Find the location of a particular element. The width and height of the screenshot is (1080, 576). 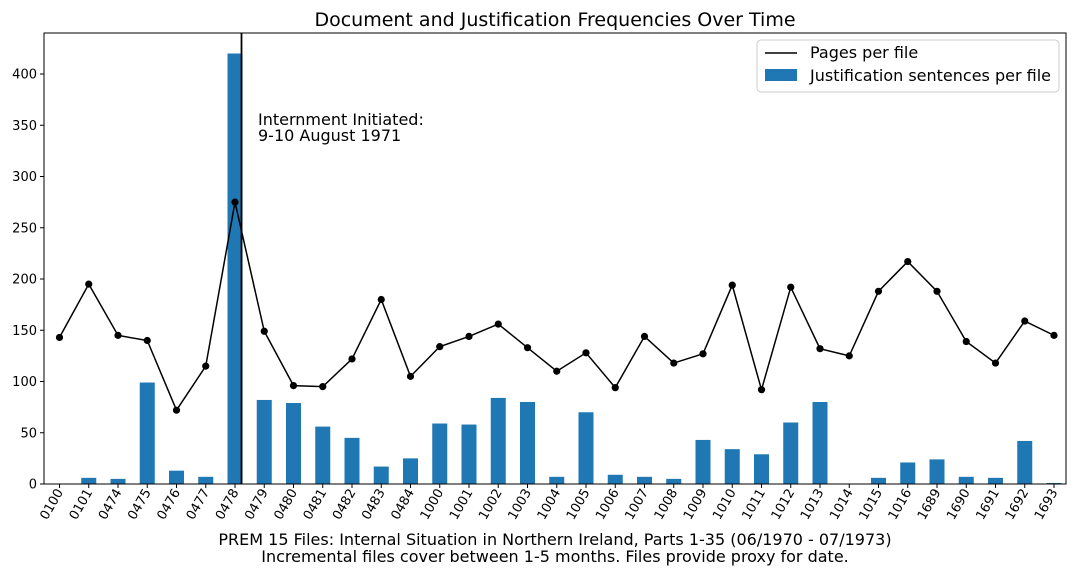

legend-frame is located at coordinates (908, 66).